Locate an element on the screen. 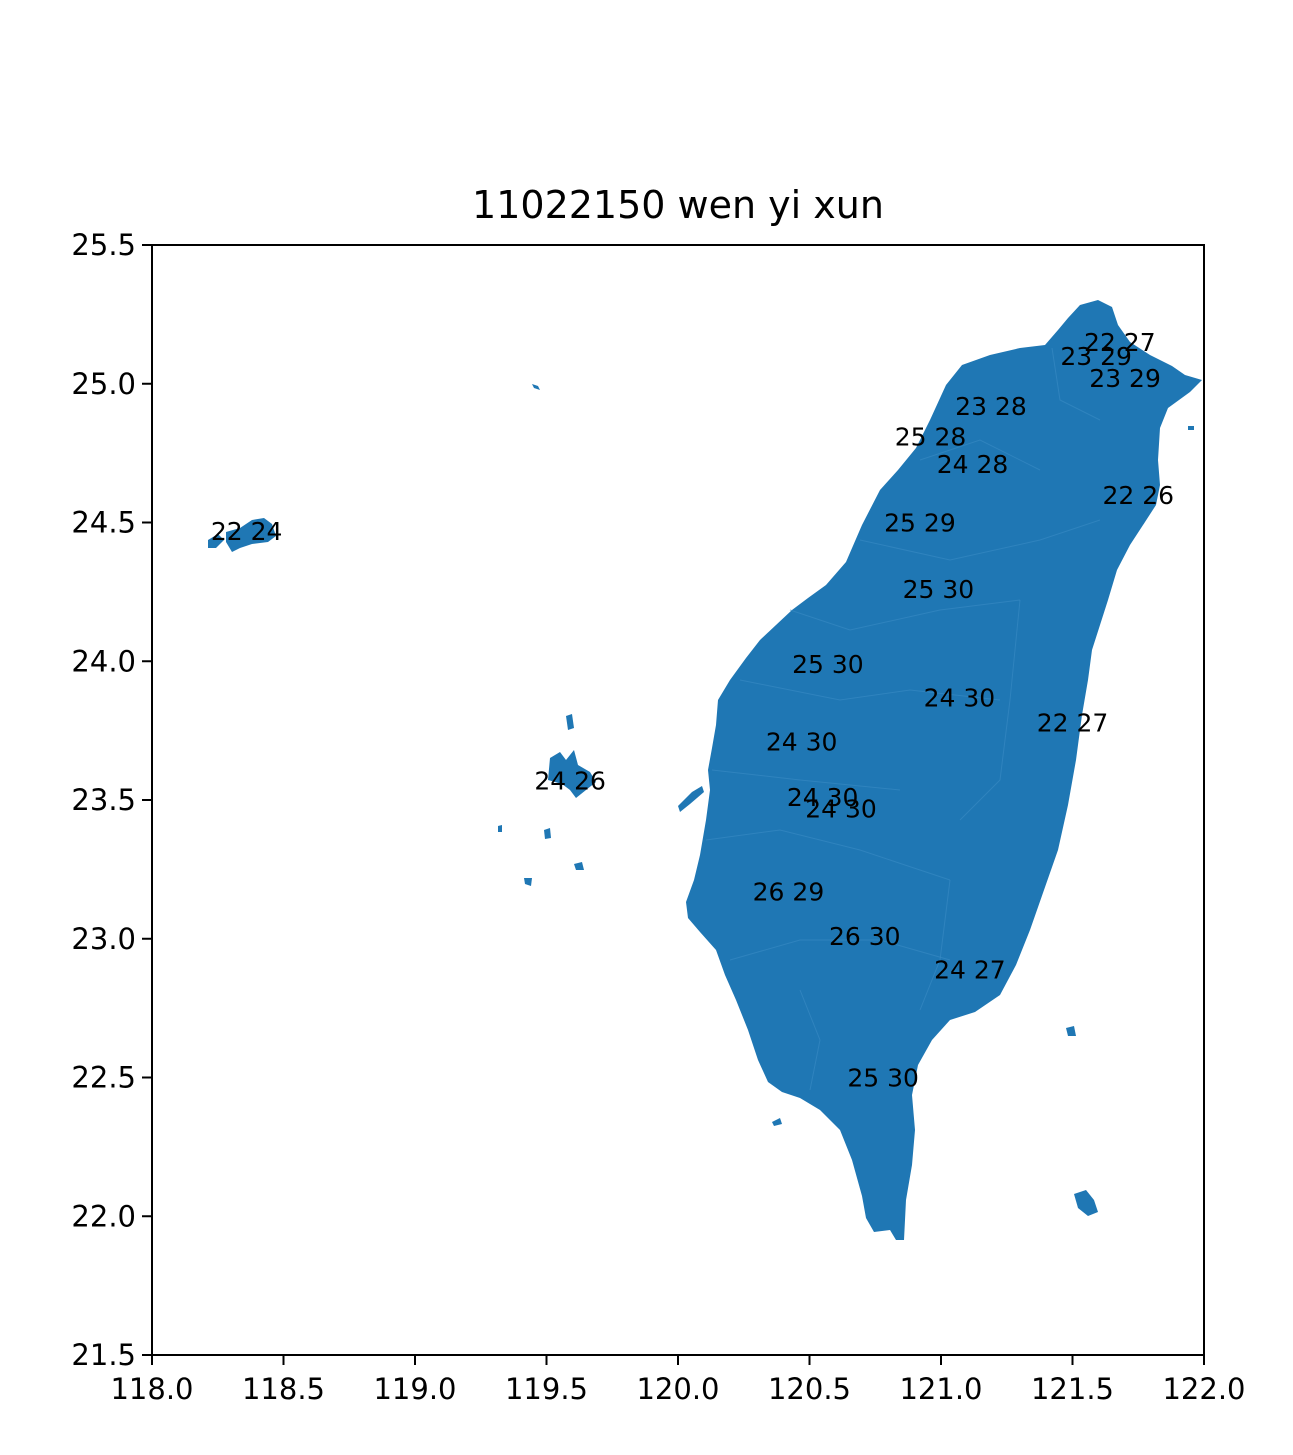 The image size is (1293, 1455). map-title: 11022150 wen yi xun is located at coordinates (678, 205).